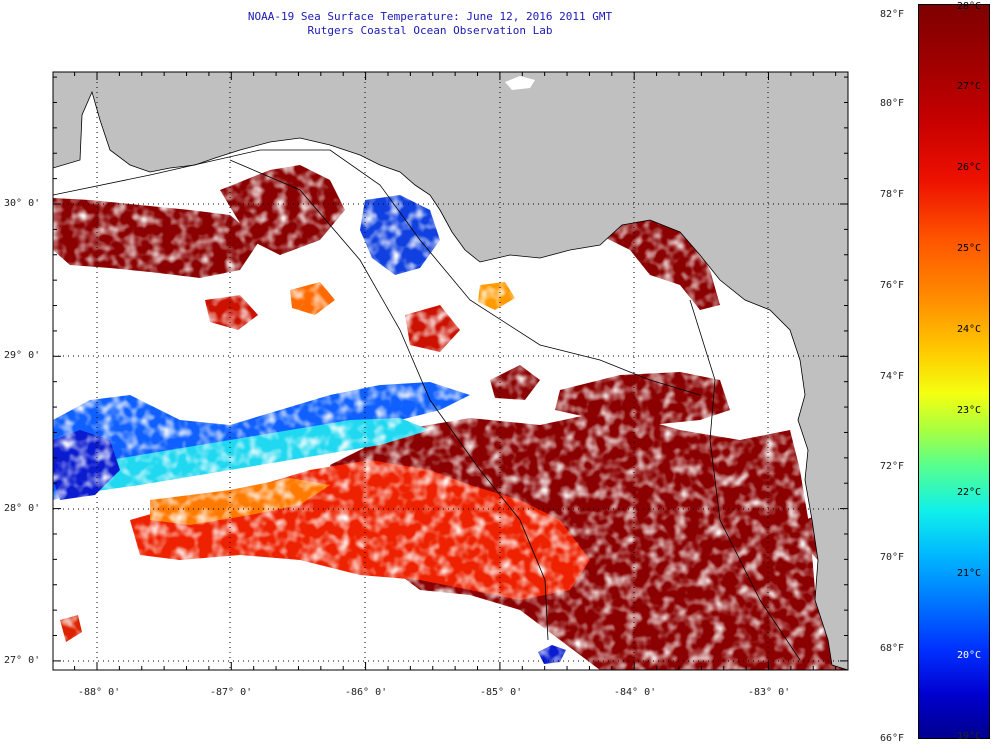 The width and height of the screenshot is (1000, 754). Describe the element at coordinates (231, 692) in the screenshot. I see `lon-label-87: -87° 0'` at that location.